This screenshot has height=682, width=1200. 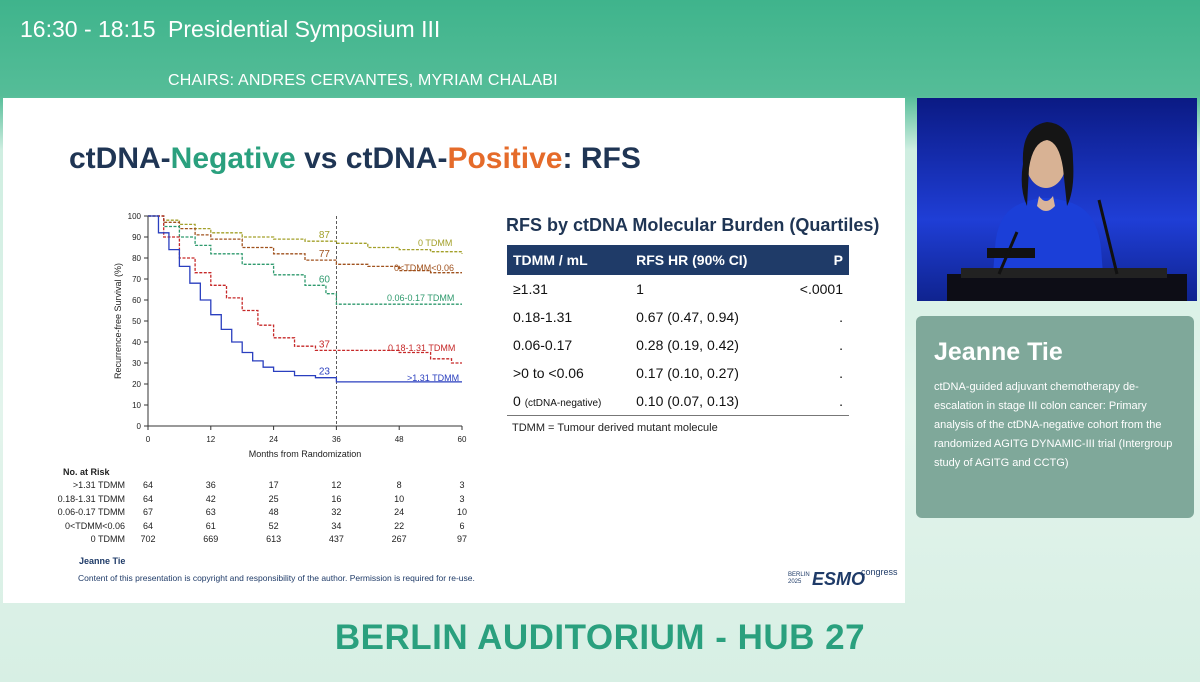 I want to click on risk-count: 8, so click(x=399, y=485).